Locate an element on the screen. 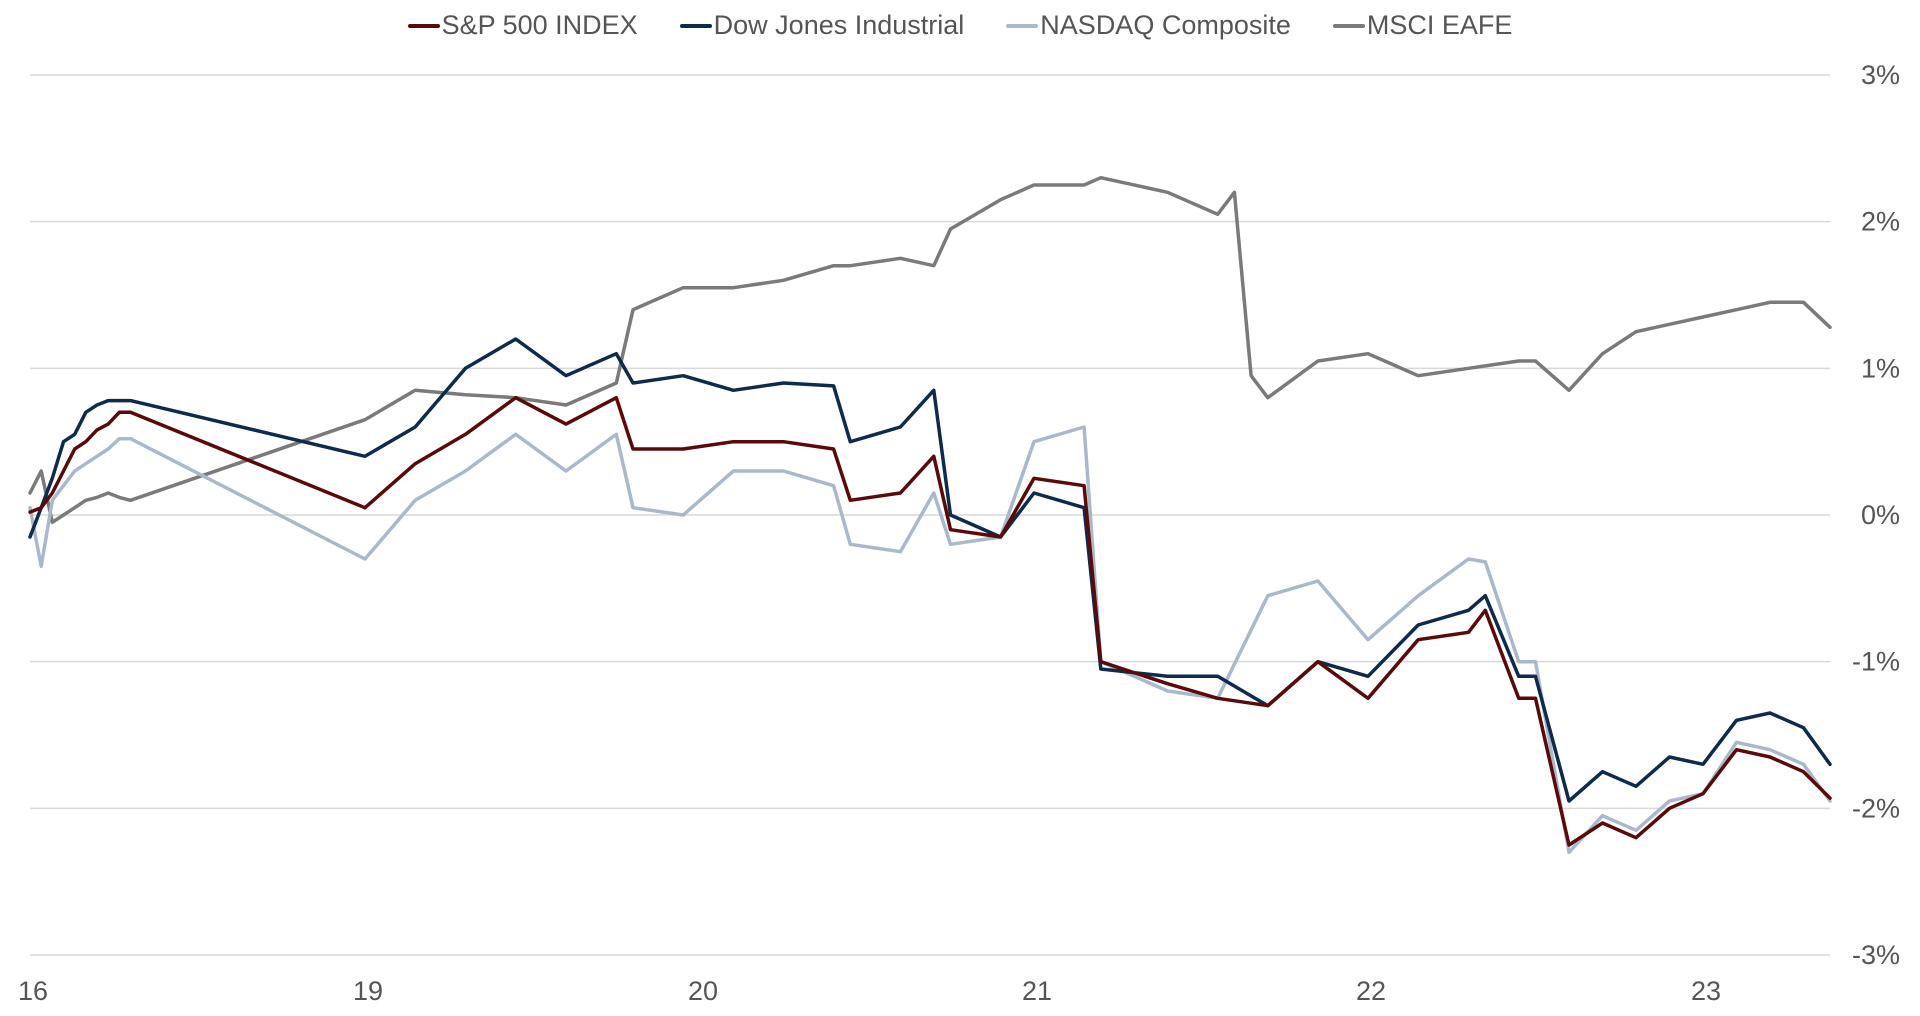  x-axis-tick-labels: 16 19 20 21 22 23 is located at coordinates (869, 991).